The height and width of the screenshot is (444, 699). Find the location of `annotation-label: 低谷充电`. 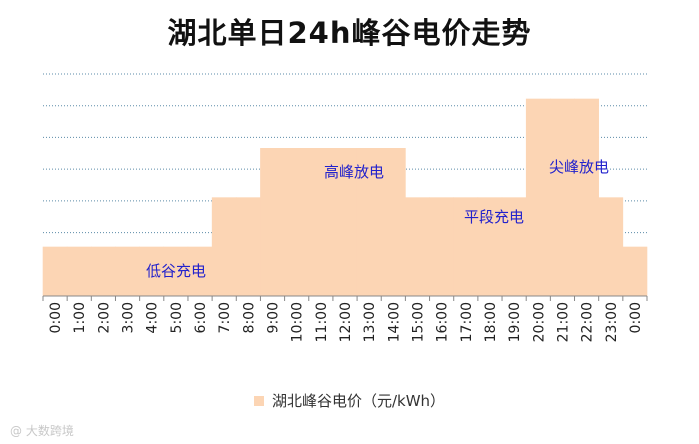

annotation-label: 低谷充电 is located at coordinates (176, 271).